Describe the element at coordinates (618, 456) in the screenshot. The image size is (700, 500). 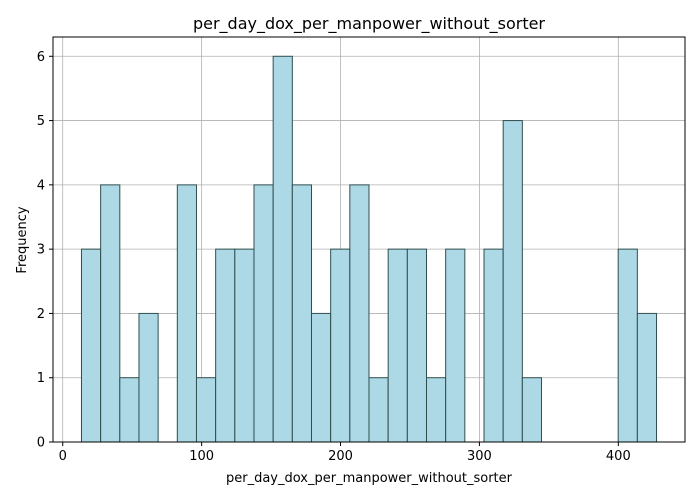
I see `x-tick-label-4: 400` at that location.